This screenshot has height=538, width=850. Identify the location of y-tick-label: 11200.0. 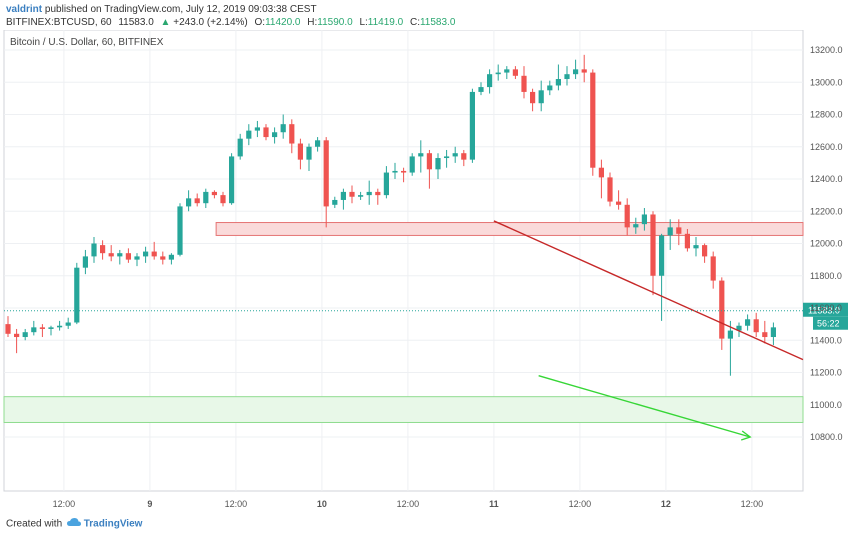
(826, 373).